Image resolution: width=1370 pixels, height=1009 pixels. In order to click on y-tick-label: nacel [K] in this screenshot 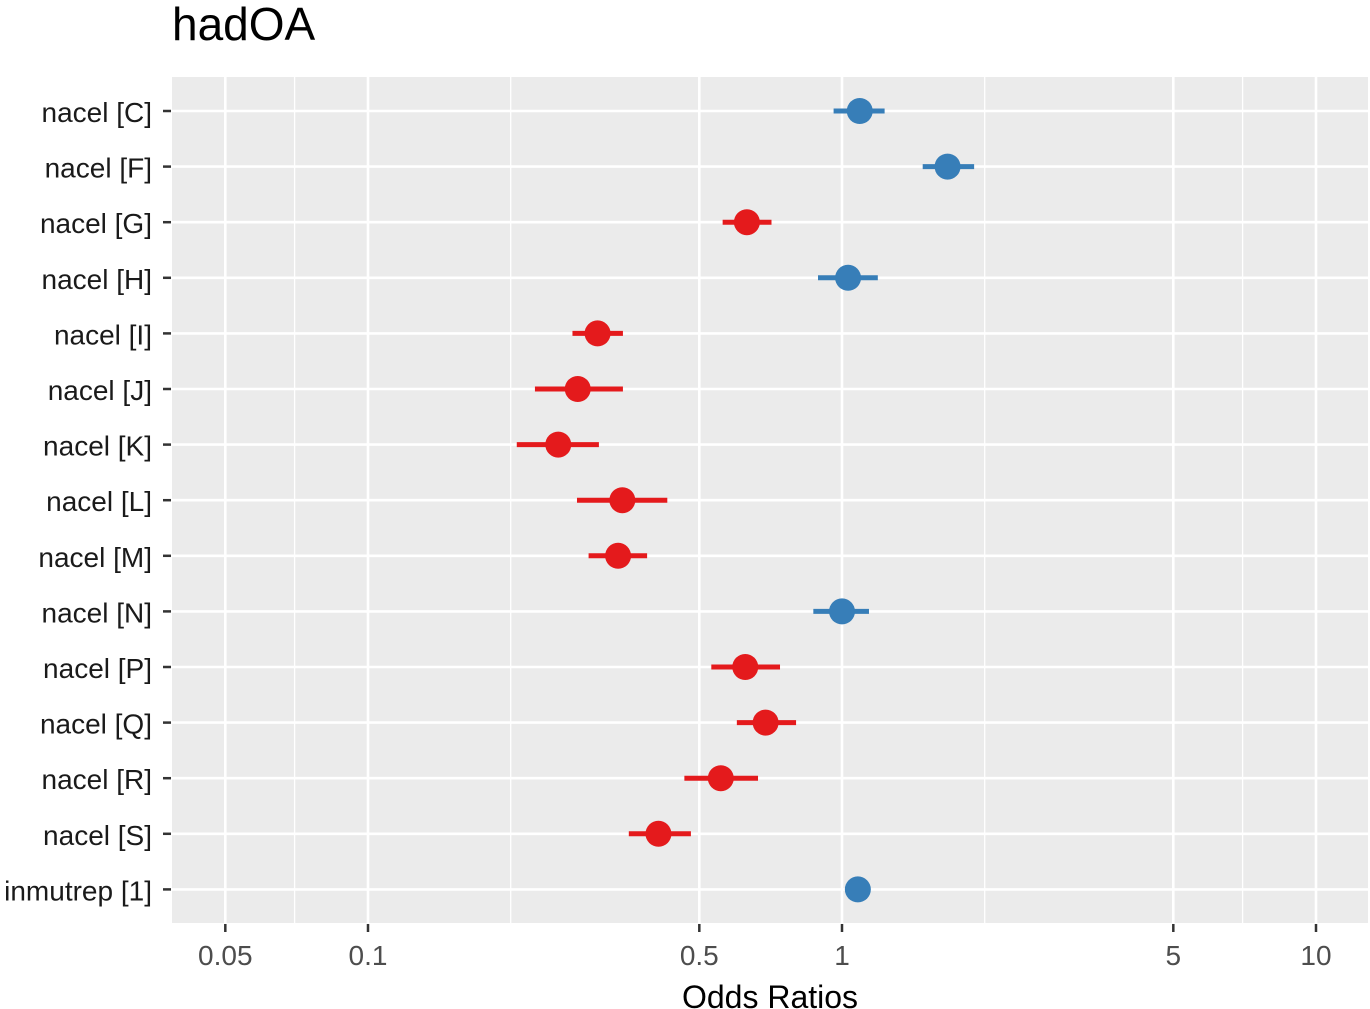, I will do `click(97, 446)`.